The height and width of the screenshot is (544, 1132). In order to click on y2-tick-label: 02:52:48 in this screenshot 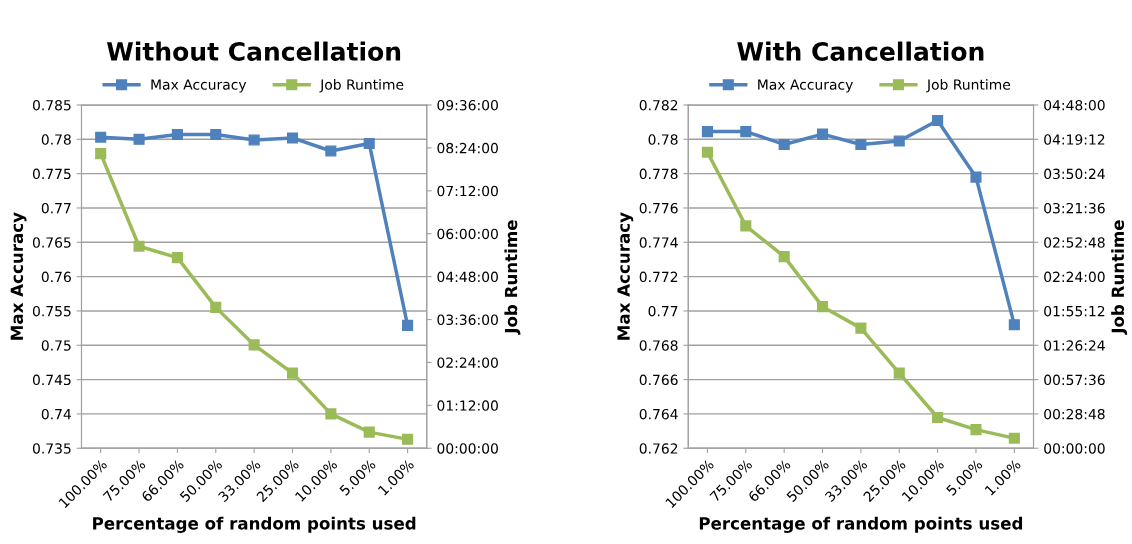, I will do `click(1074, 242)`.